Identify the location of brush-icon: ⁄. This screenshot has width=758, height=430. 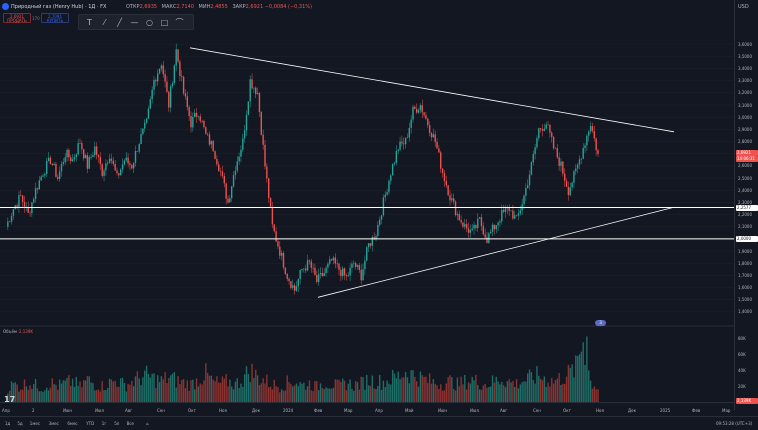
(104, 22).